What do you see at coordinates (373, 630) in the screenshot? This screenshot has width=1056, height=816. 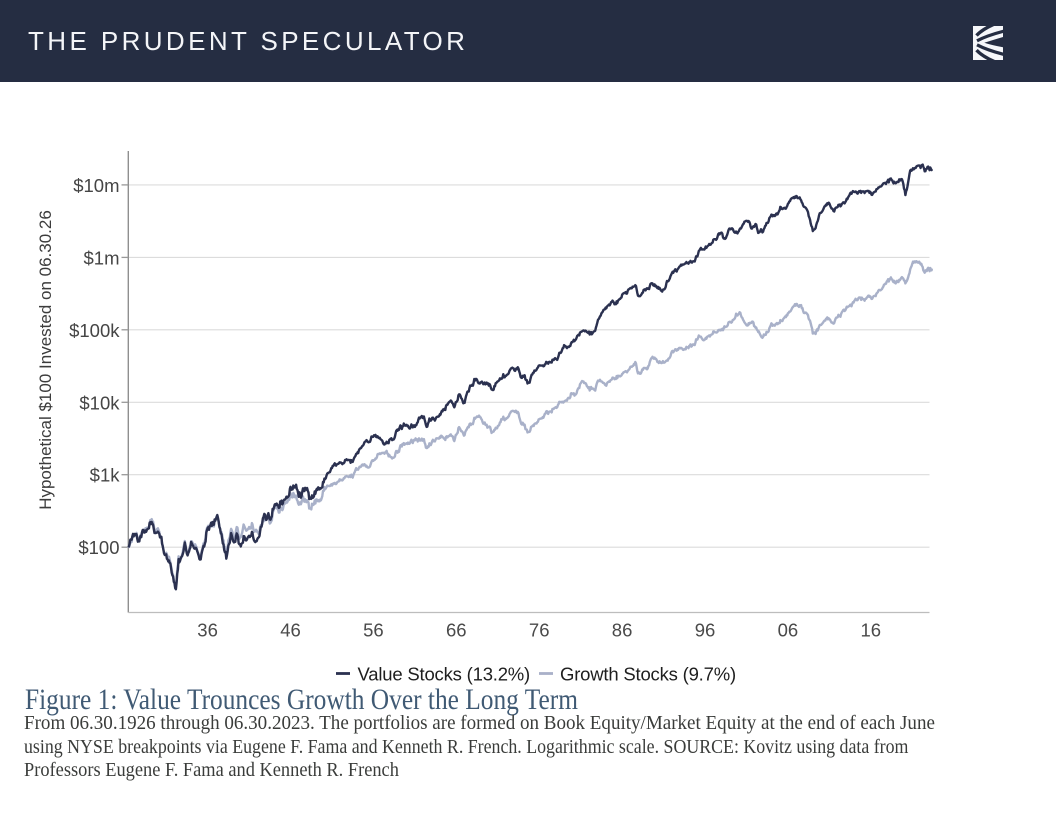 I see `svg-text: 56` at bounding box center [373, 630].